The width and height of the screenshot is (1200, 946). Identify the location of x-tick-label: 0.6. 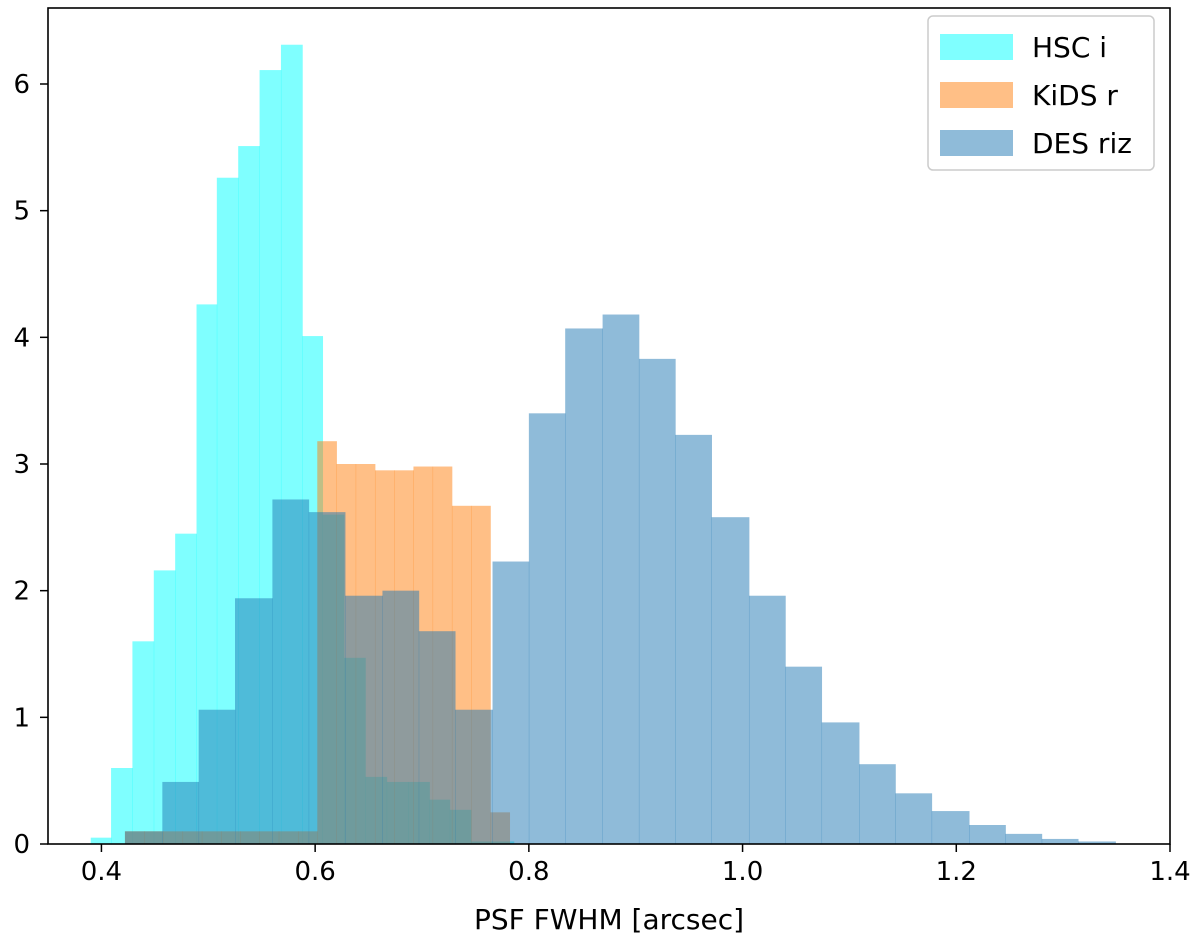
(314, 872).